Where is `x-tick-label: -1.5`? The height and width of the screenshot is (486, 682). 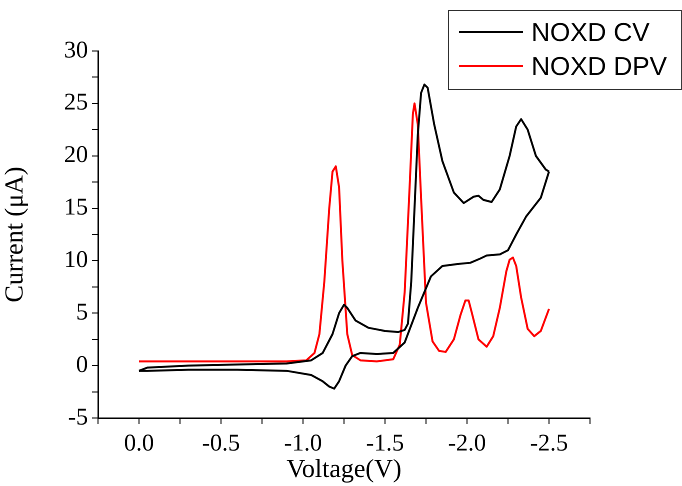
x-tick-label: -1.5 is located at coordinates (385, 443).